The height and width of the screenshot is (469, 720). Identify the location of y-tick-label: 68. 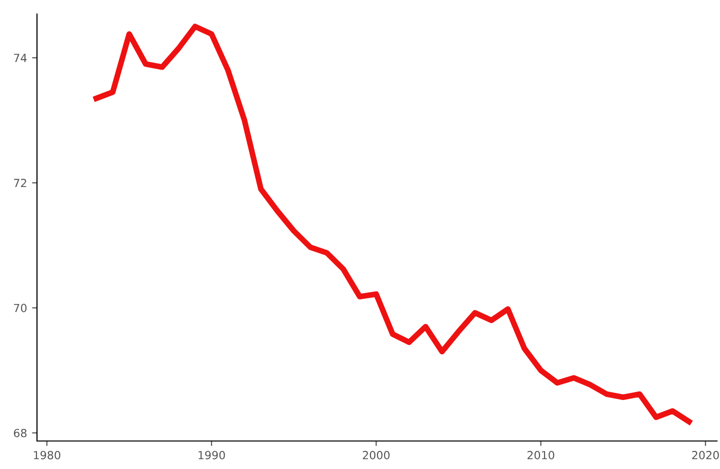
(20, 433).